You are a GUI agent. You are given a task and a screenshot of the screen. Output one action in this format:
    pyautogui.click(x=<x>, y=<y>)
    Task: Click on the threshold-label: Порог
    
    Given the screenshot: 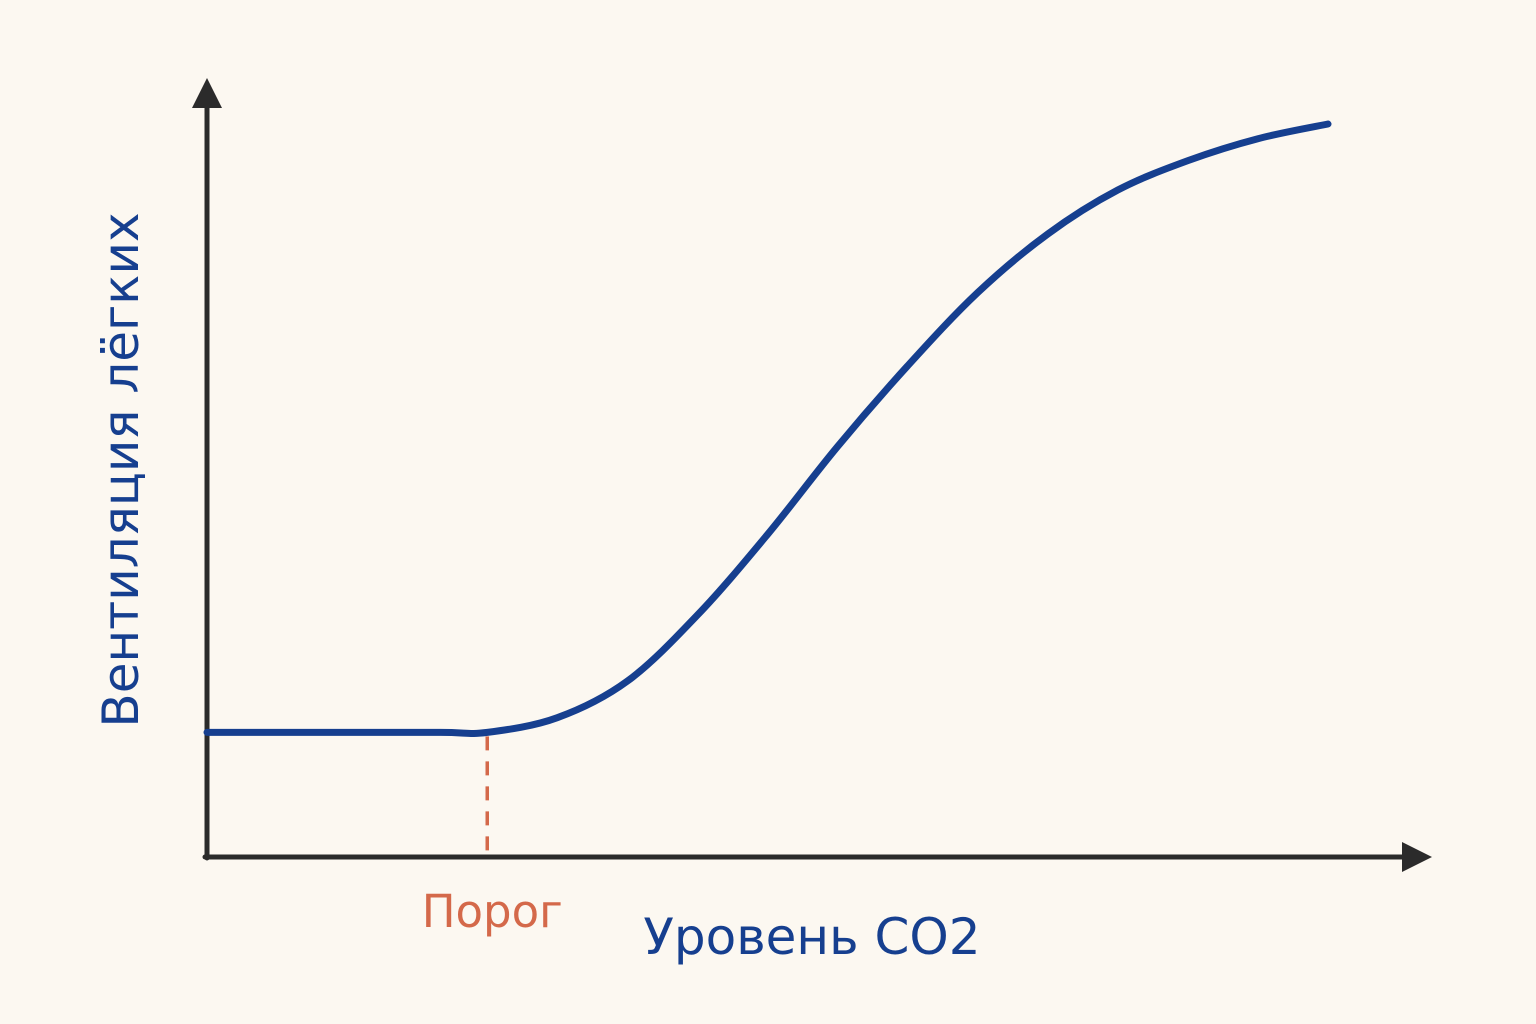 What is the action you would take?
    pyautogui.click(x=492, y=911)
    